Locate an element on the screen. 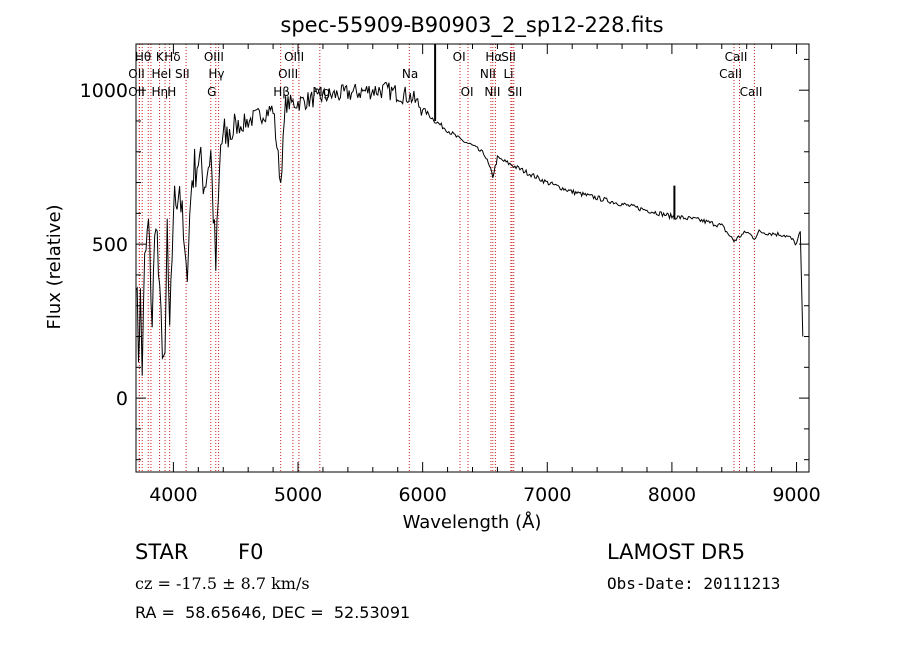  line-label-16: Na is located at coordinates (410, 74).